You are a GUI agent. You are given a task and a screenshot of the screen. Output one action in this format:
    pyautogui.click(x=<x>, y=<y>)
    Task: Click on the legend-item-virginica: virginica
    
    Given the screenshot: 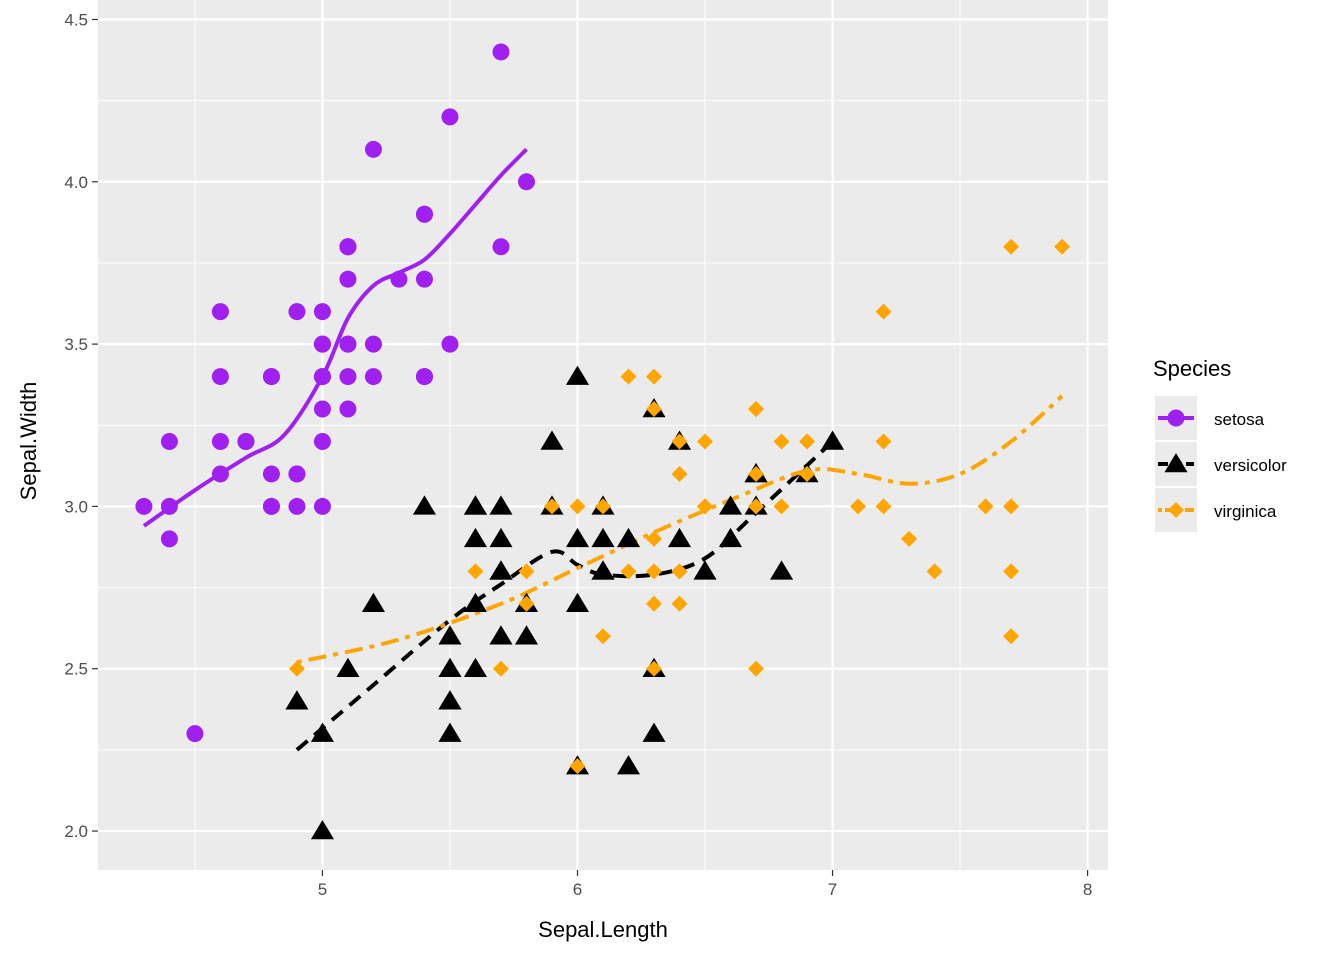 What is the action you would take?
    pyautogui.click(x=1216, y=510)
    